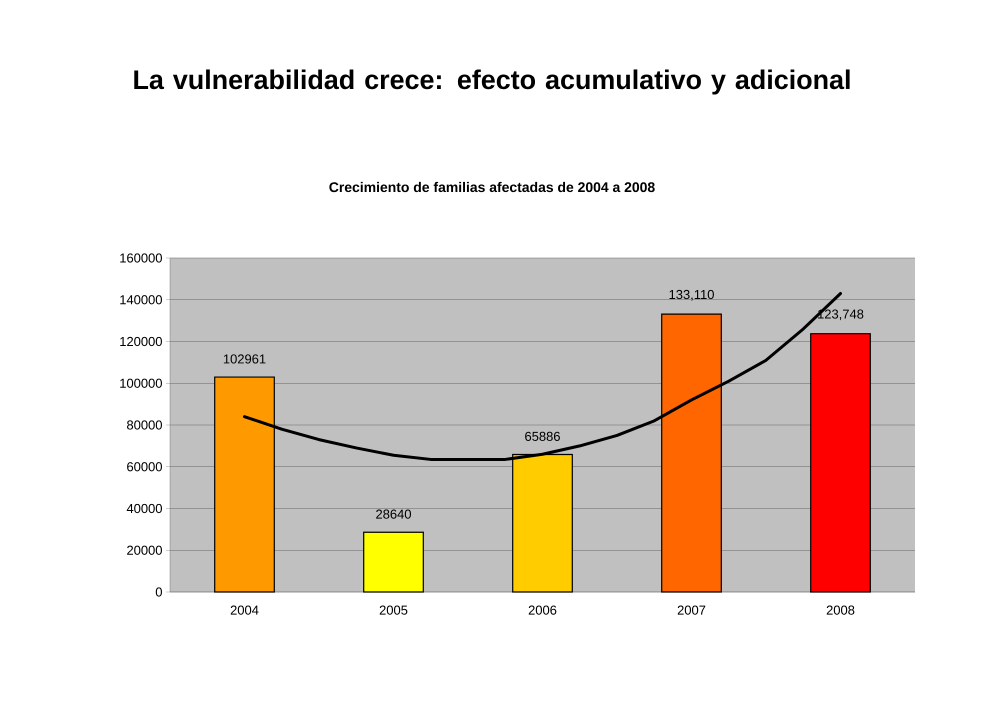 The image size is (984, 721). Describe the element at coordinates (692, 295) in the screenshot. I see `data-label: 133,110` at that location.